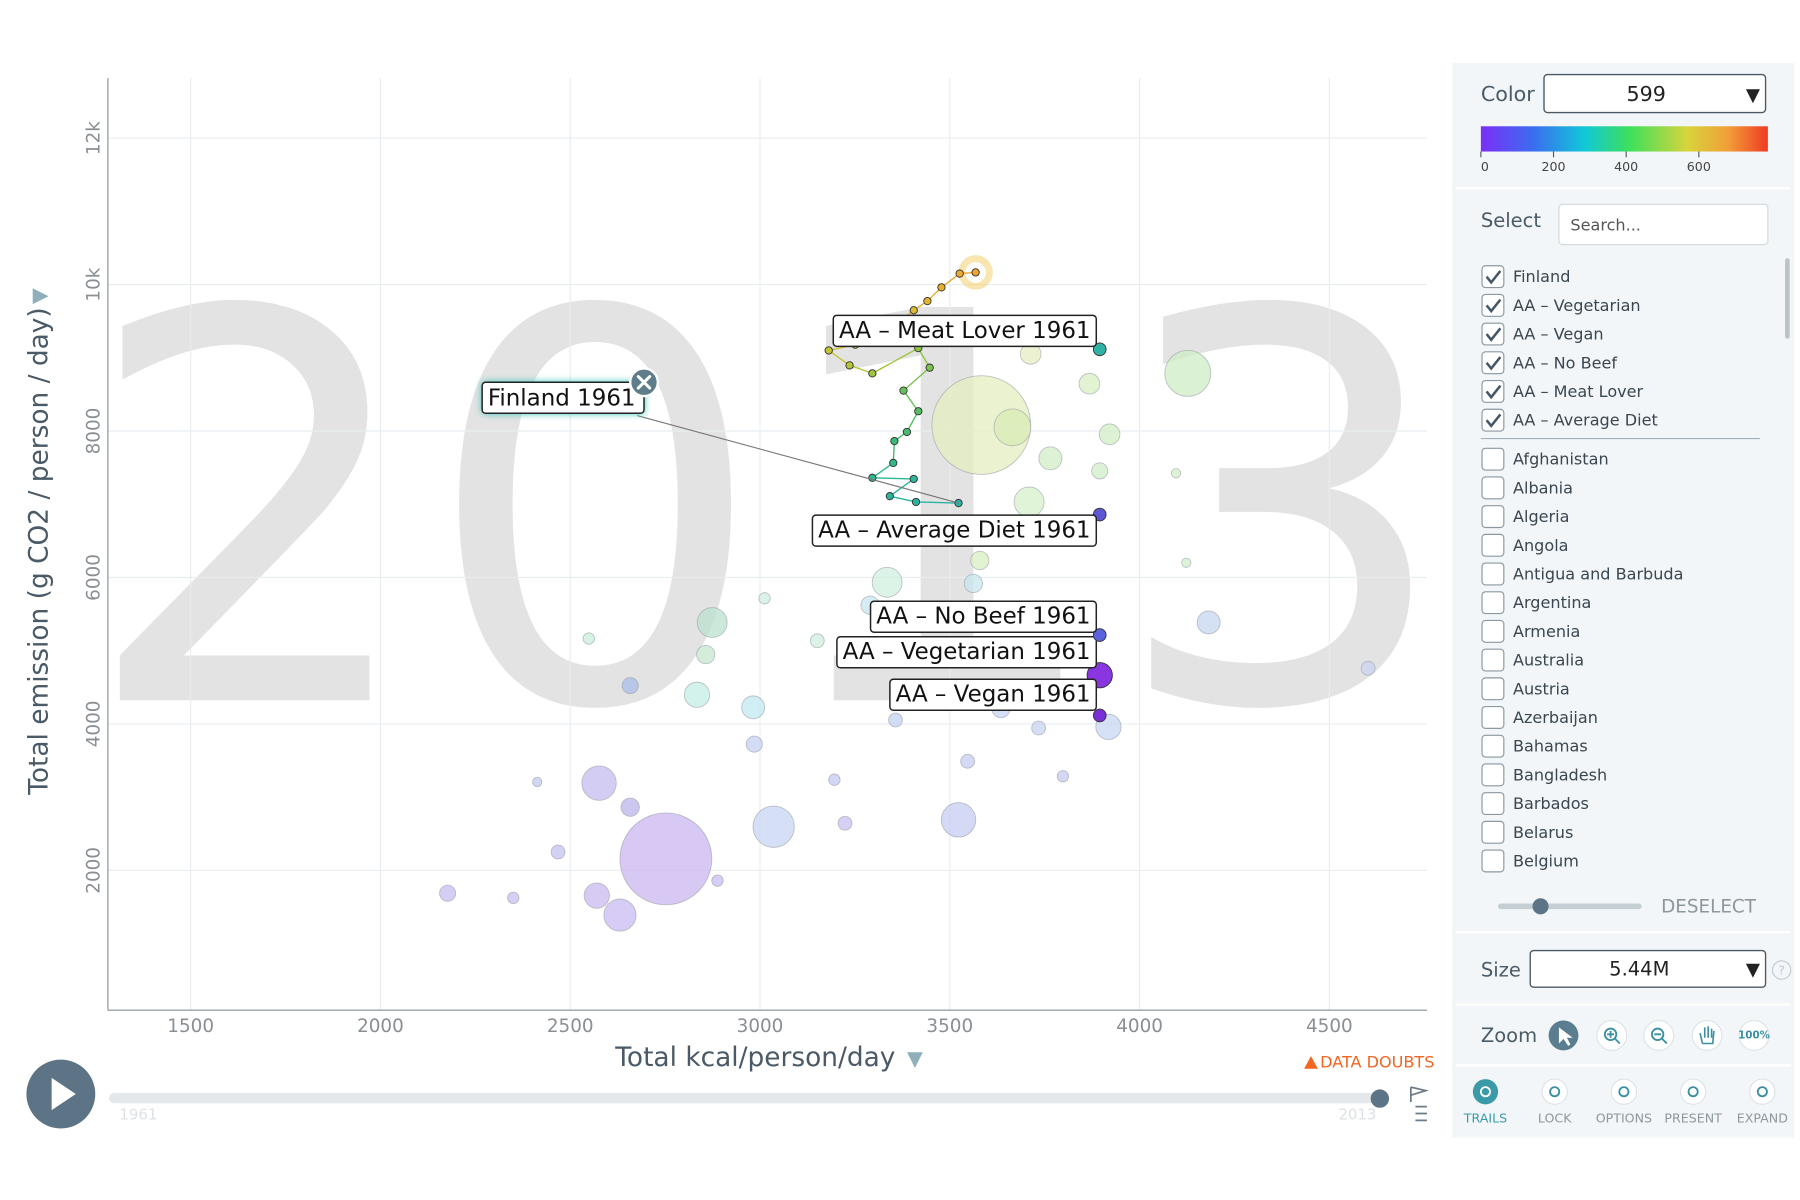 Image resolution: width=1800 pixels, height=1200 pixels. I want to click on list-item-label: Austria, so click(1541, 688).